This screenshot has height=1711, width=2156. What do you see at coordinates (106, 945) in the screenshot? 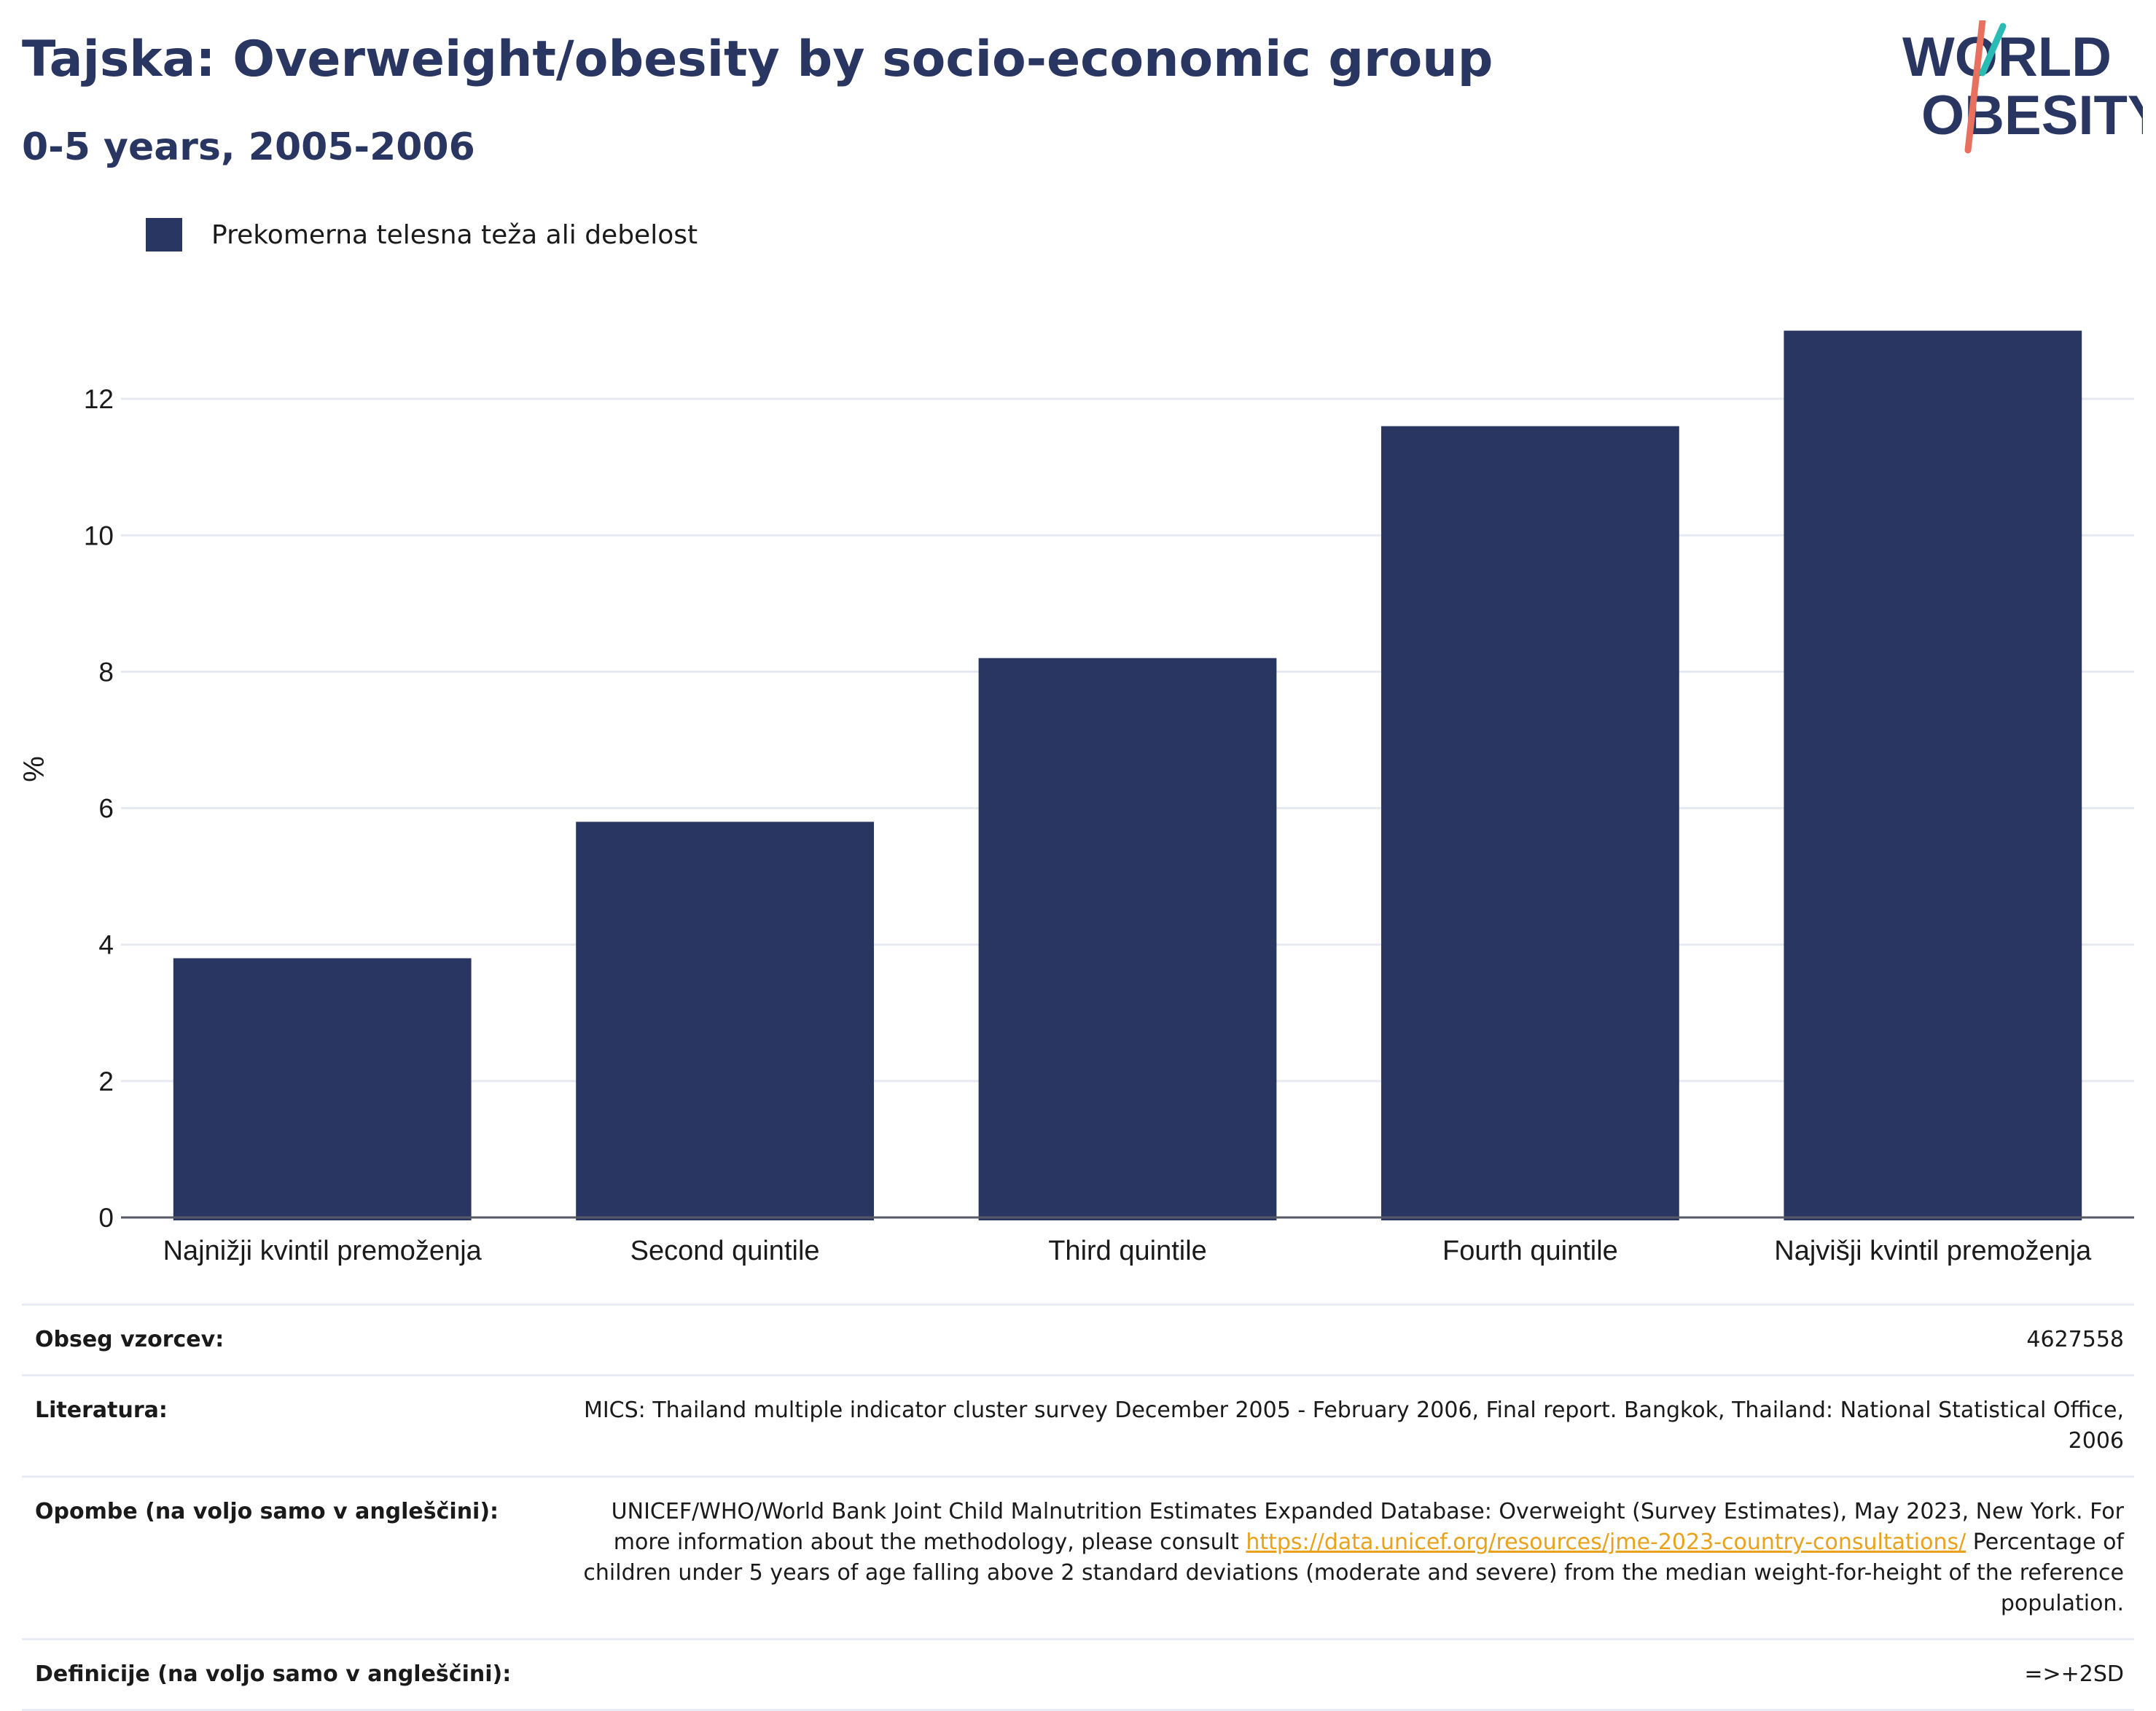
I see `y-tick-label: 4` at bounding box center [106, 945].